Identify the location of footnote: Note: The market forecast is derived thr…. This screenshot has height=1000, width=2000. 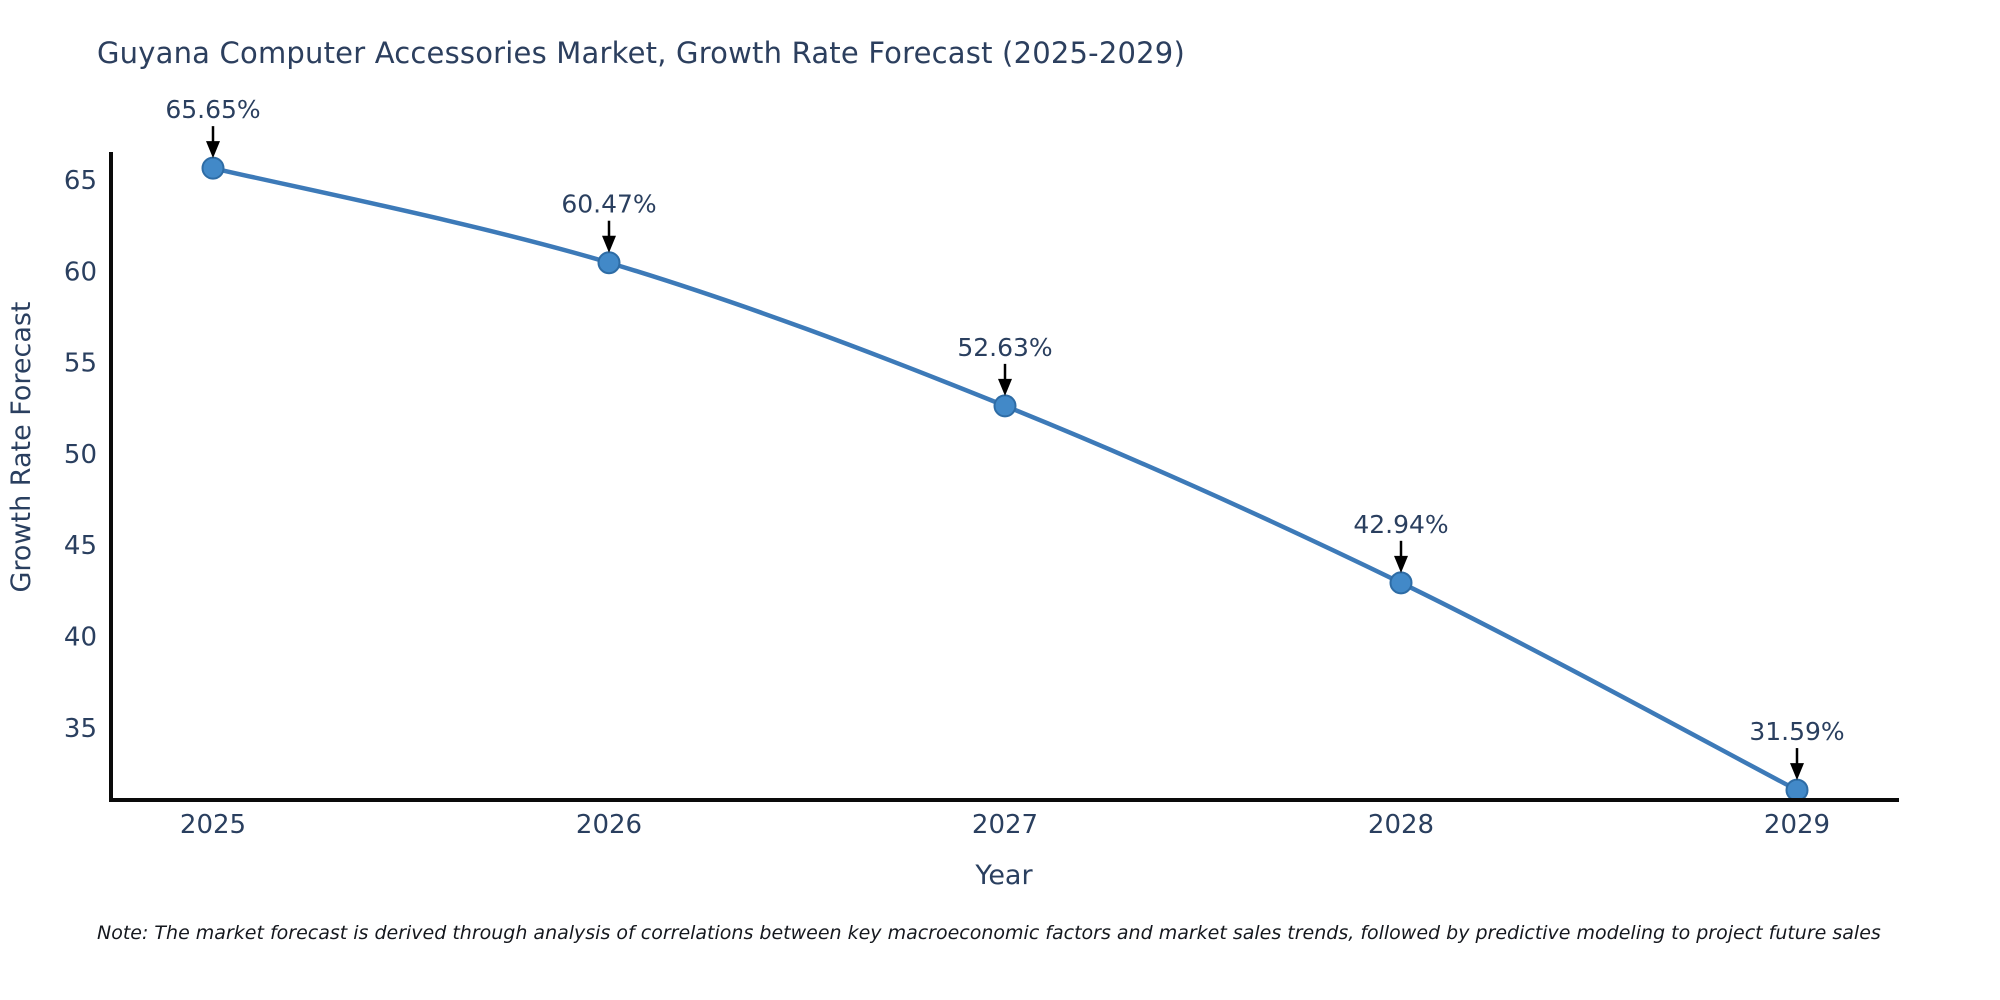
(989, 933).